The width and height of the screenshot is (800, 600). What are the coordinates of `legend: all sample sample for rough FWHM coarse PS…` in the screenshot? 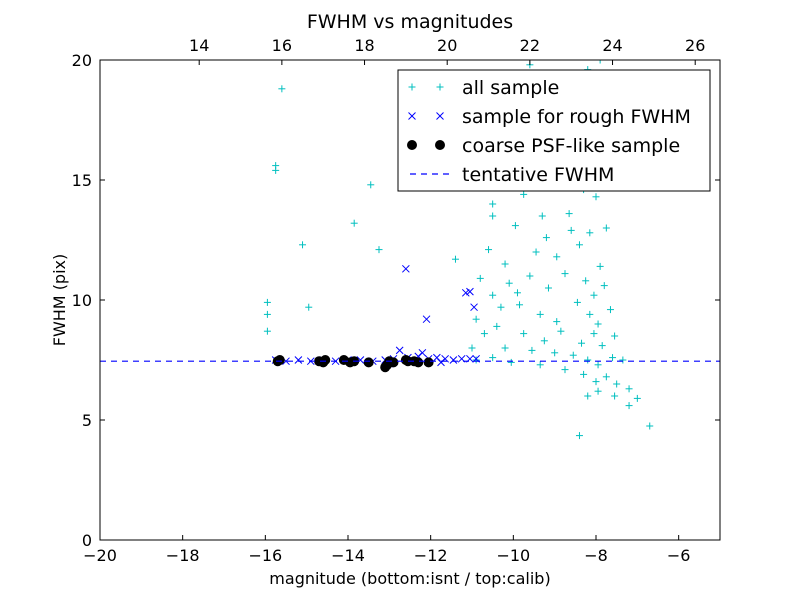 It's located at (554, 130).